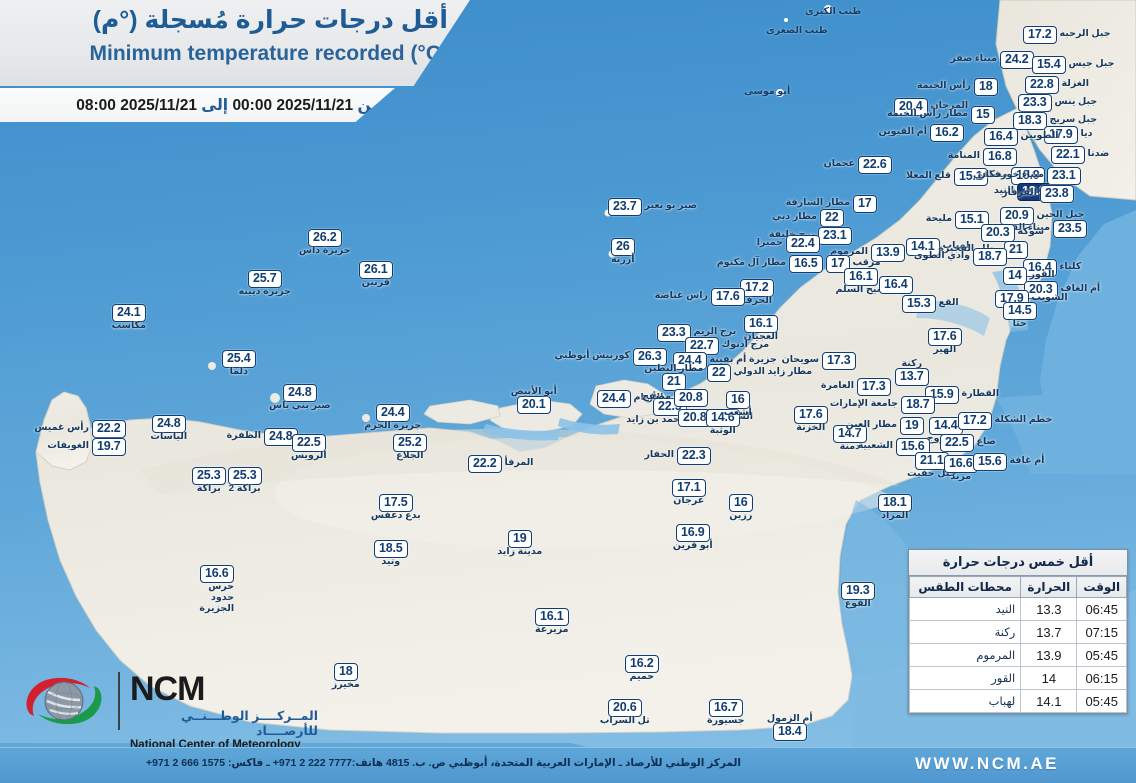  What do you see at coordinates (957, 87) in the screenshot?
I see `station-label: 18 رأس الخيمة` at bounding box center [957, 87].